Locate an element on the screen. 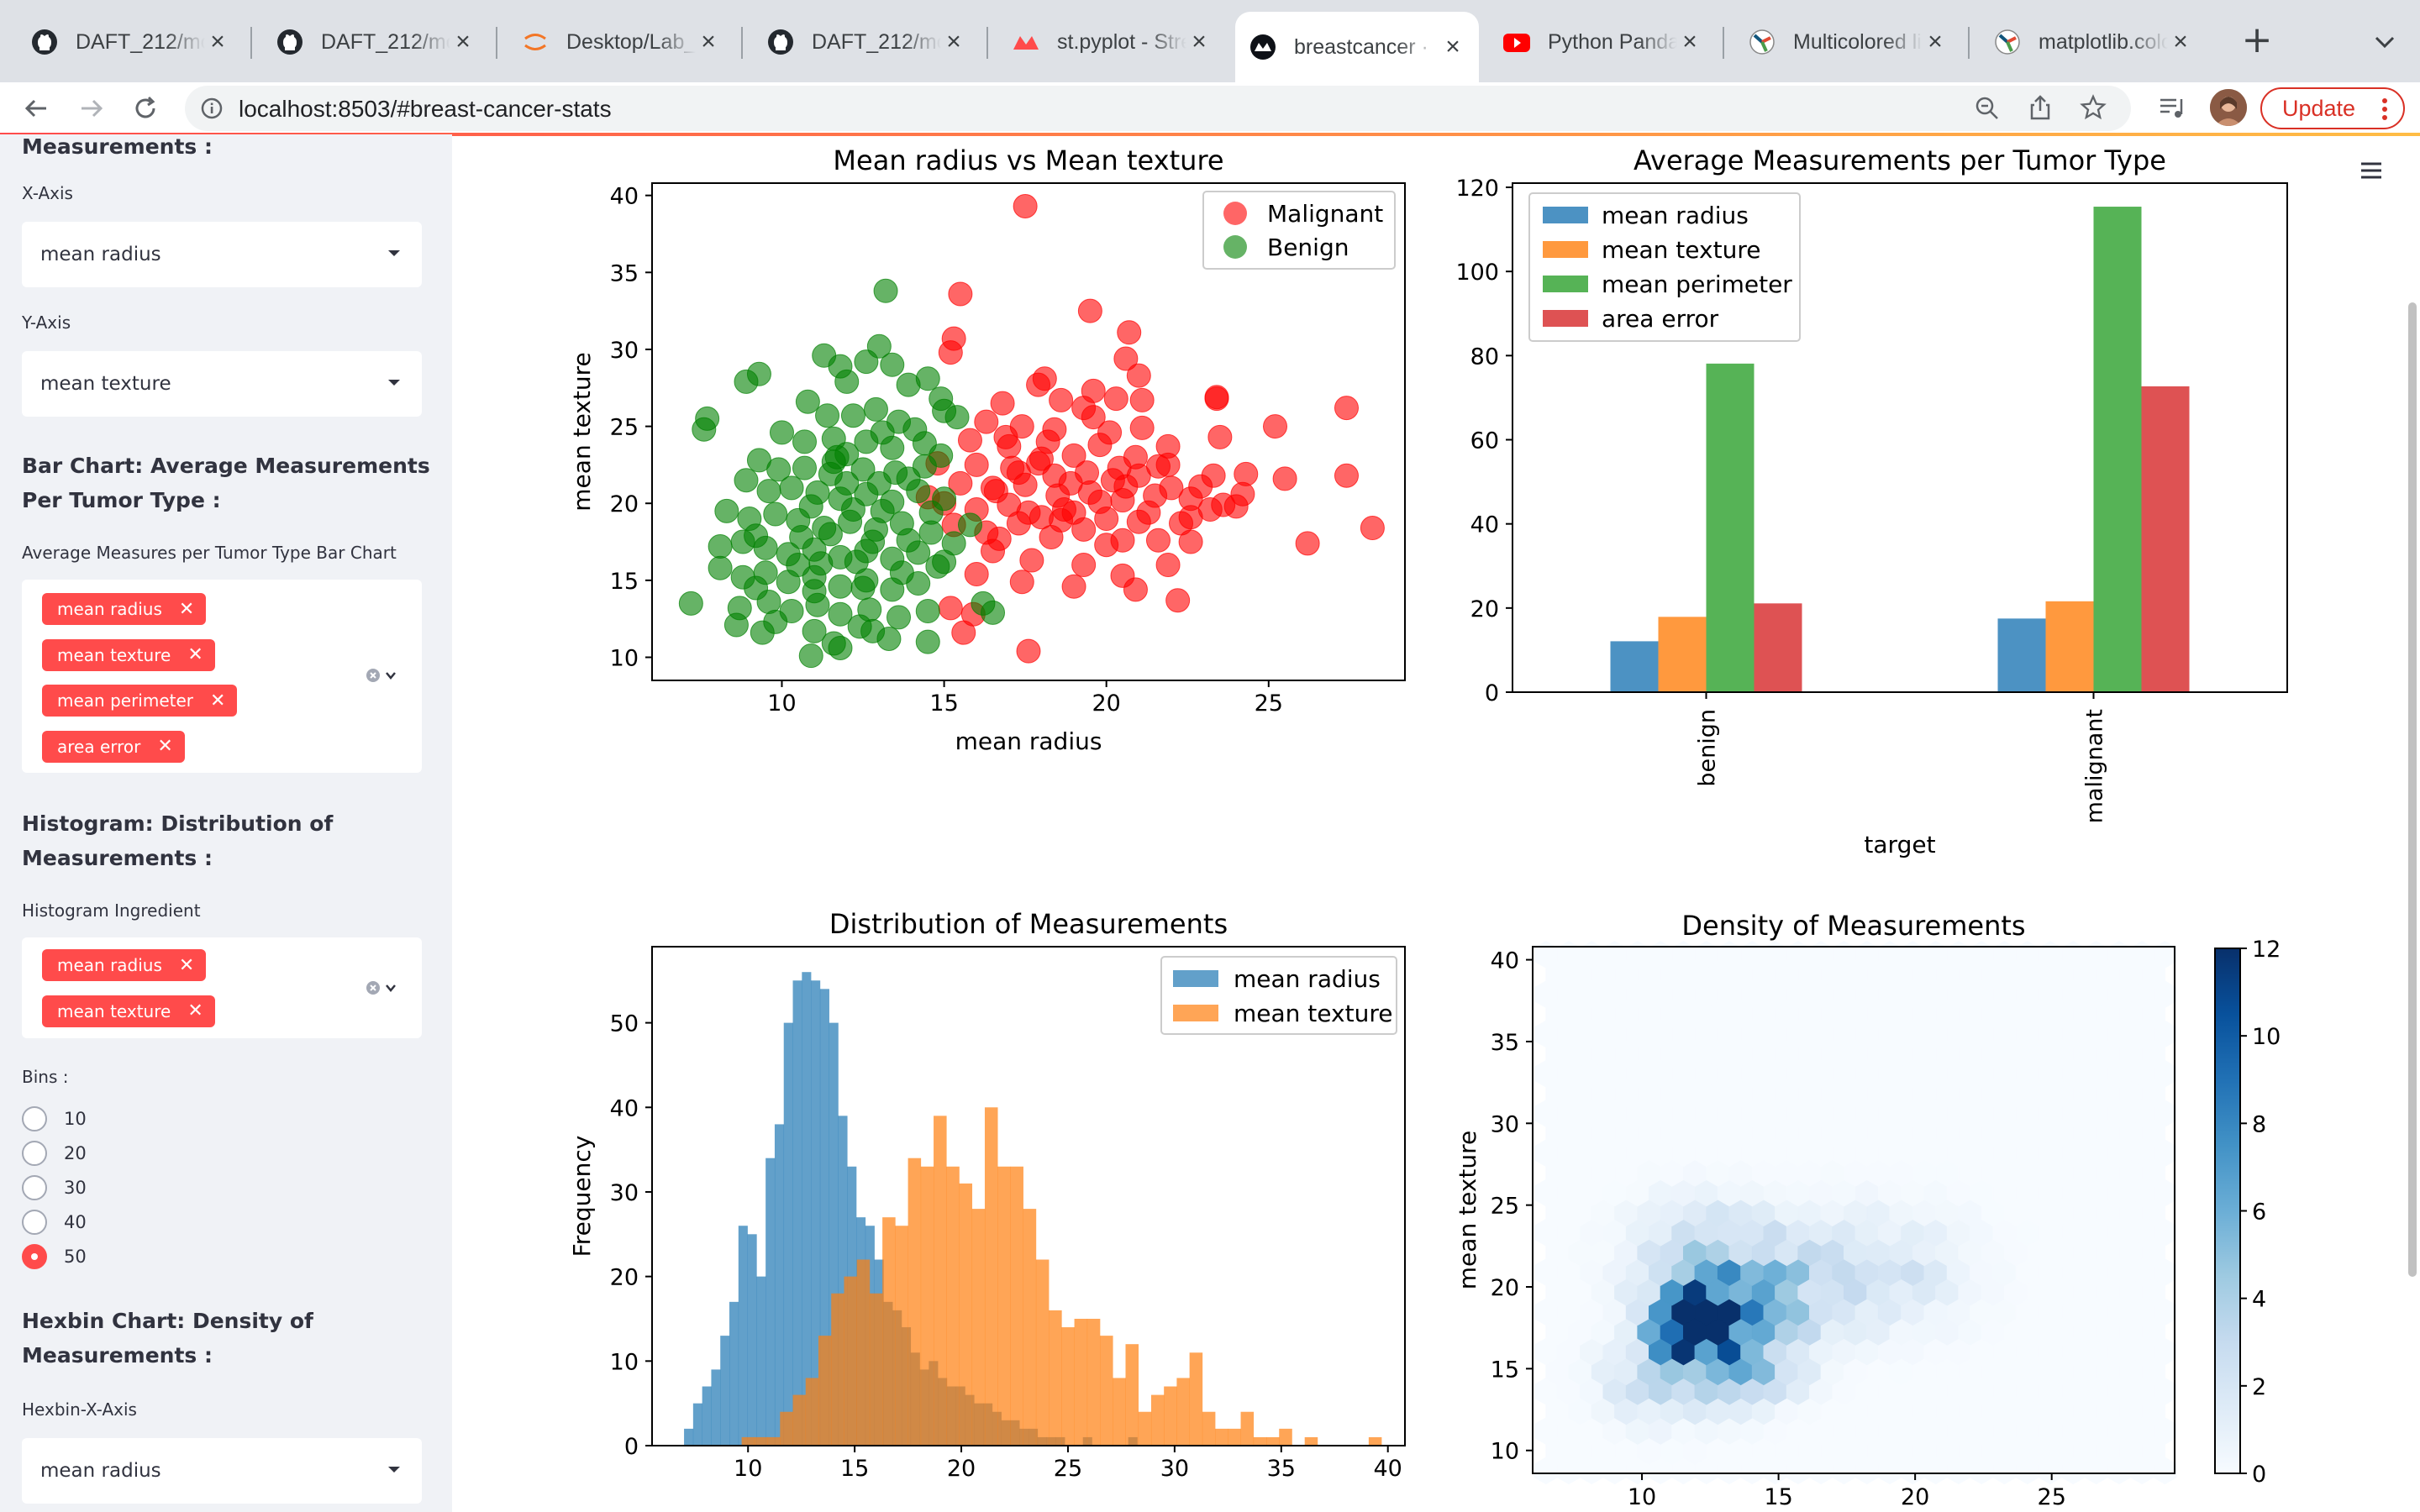  bins-radio-20: 20 is located at coordinates (54, 1153).